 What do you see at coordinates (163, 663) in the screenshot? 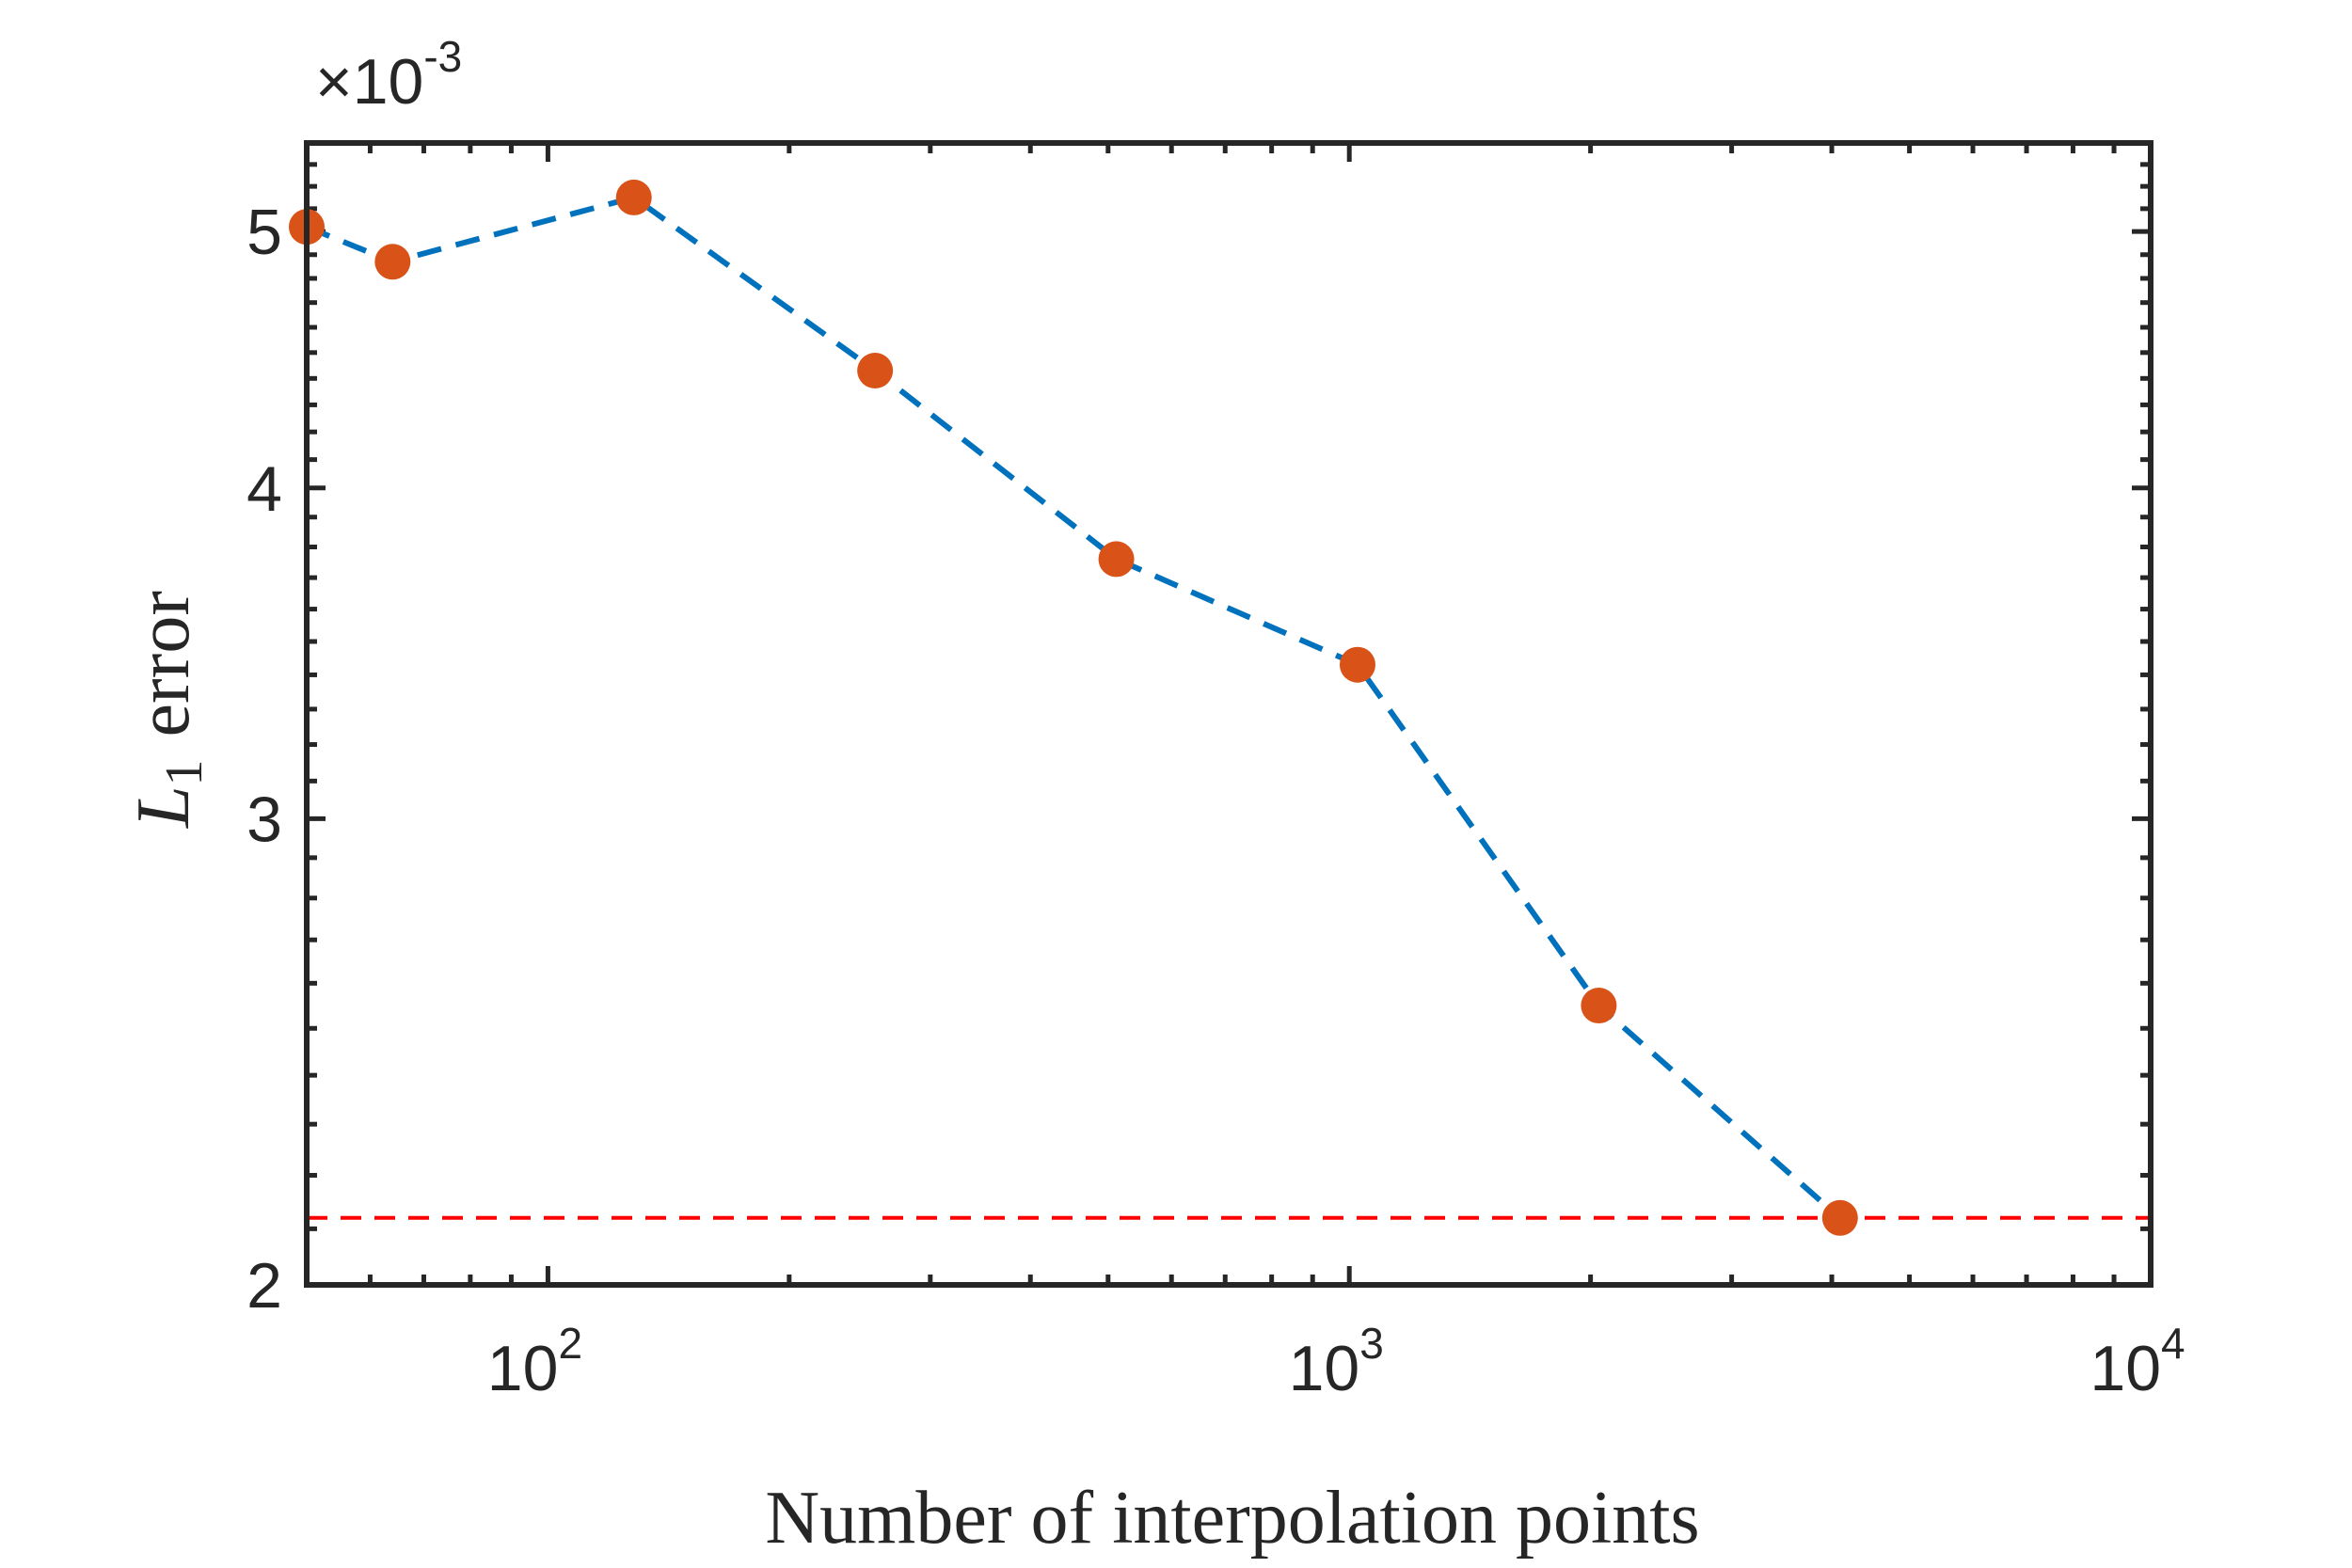
I see `y-axis-label-text: error` at bounding box center [163, 663].